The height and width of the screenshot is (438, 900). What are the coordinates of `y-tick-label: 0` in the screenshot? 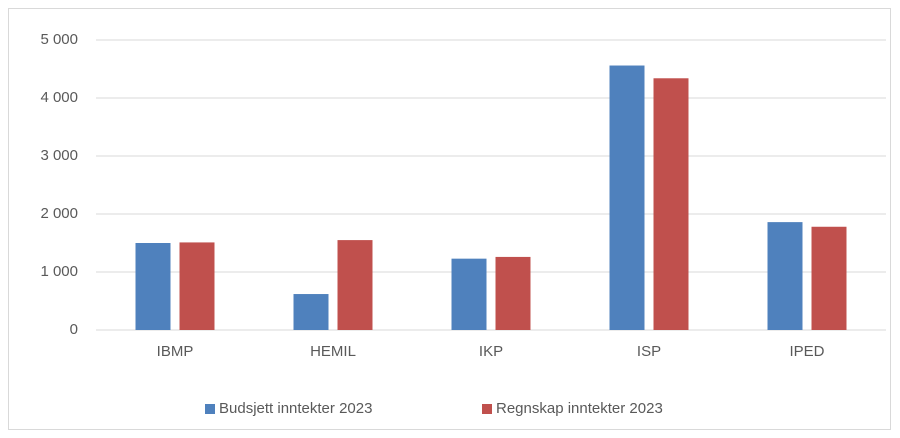 It's located at (74, 329).